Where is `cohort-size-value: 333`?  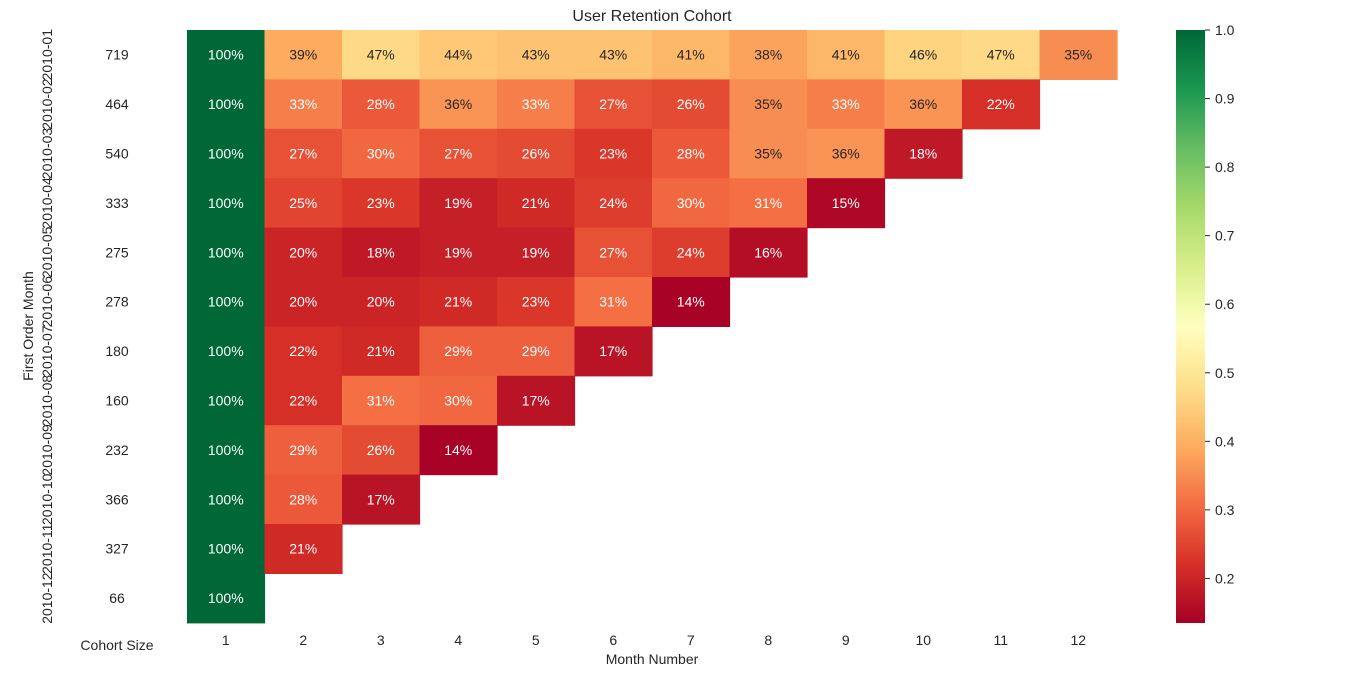
cohort-size-value: 333 is located at coordinates (117, 203).